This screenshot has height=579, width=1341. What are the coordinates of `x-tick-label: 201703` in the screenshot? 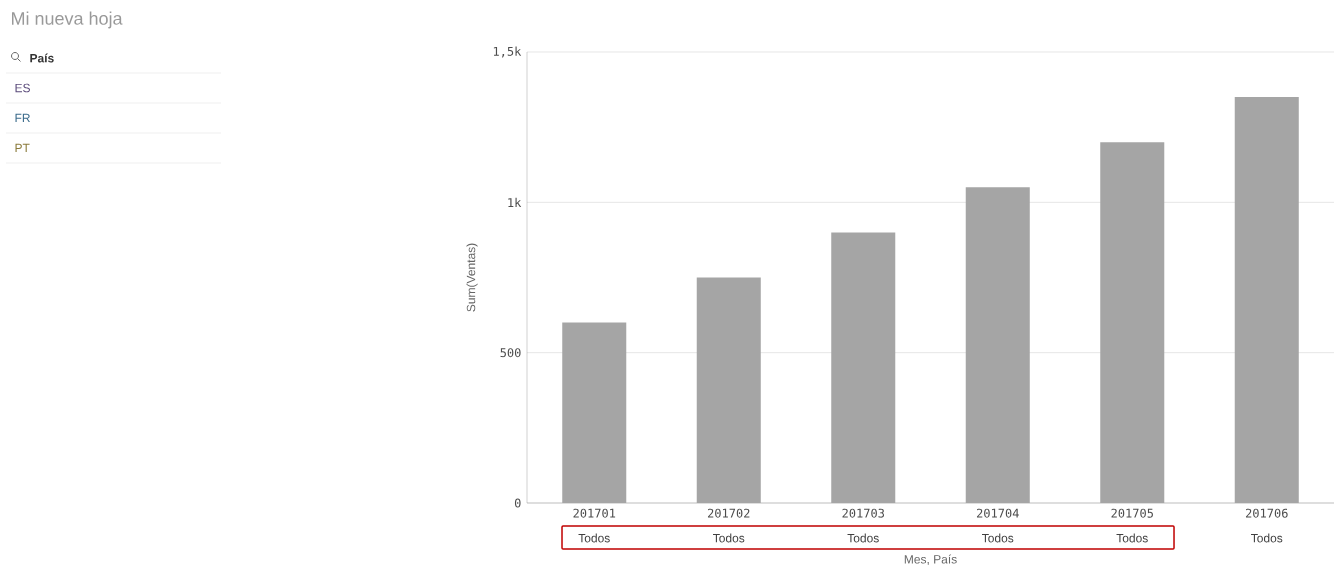 It's located at (863, 513).